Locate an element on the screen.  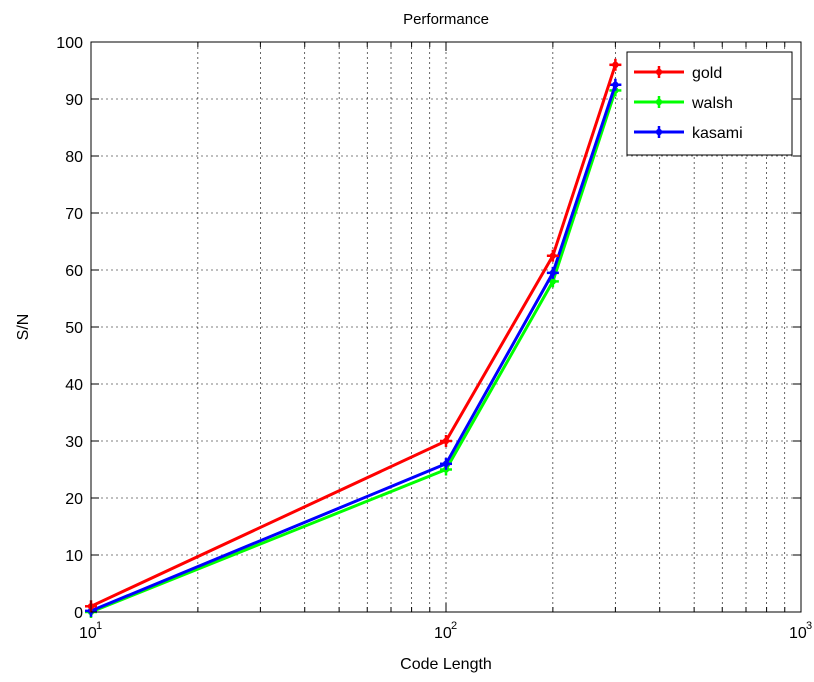
chart-title: Performance is located at coordinates (446, 19).